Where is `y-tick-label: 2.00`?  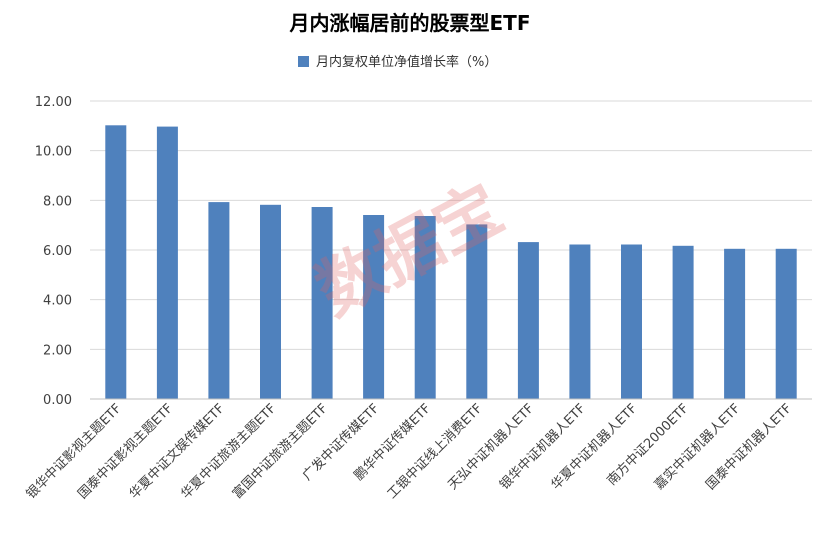 y-tick-label: 2.00 is located at coordinates (57, 350).